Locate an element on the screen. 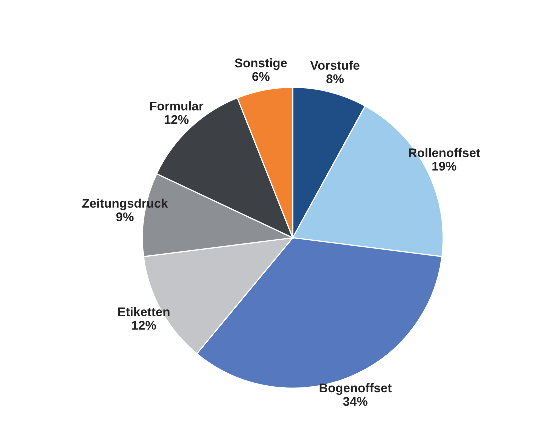  data-label: 9% is located at coordinates (125, 217).